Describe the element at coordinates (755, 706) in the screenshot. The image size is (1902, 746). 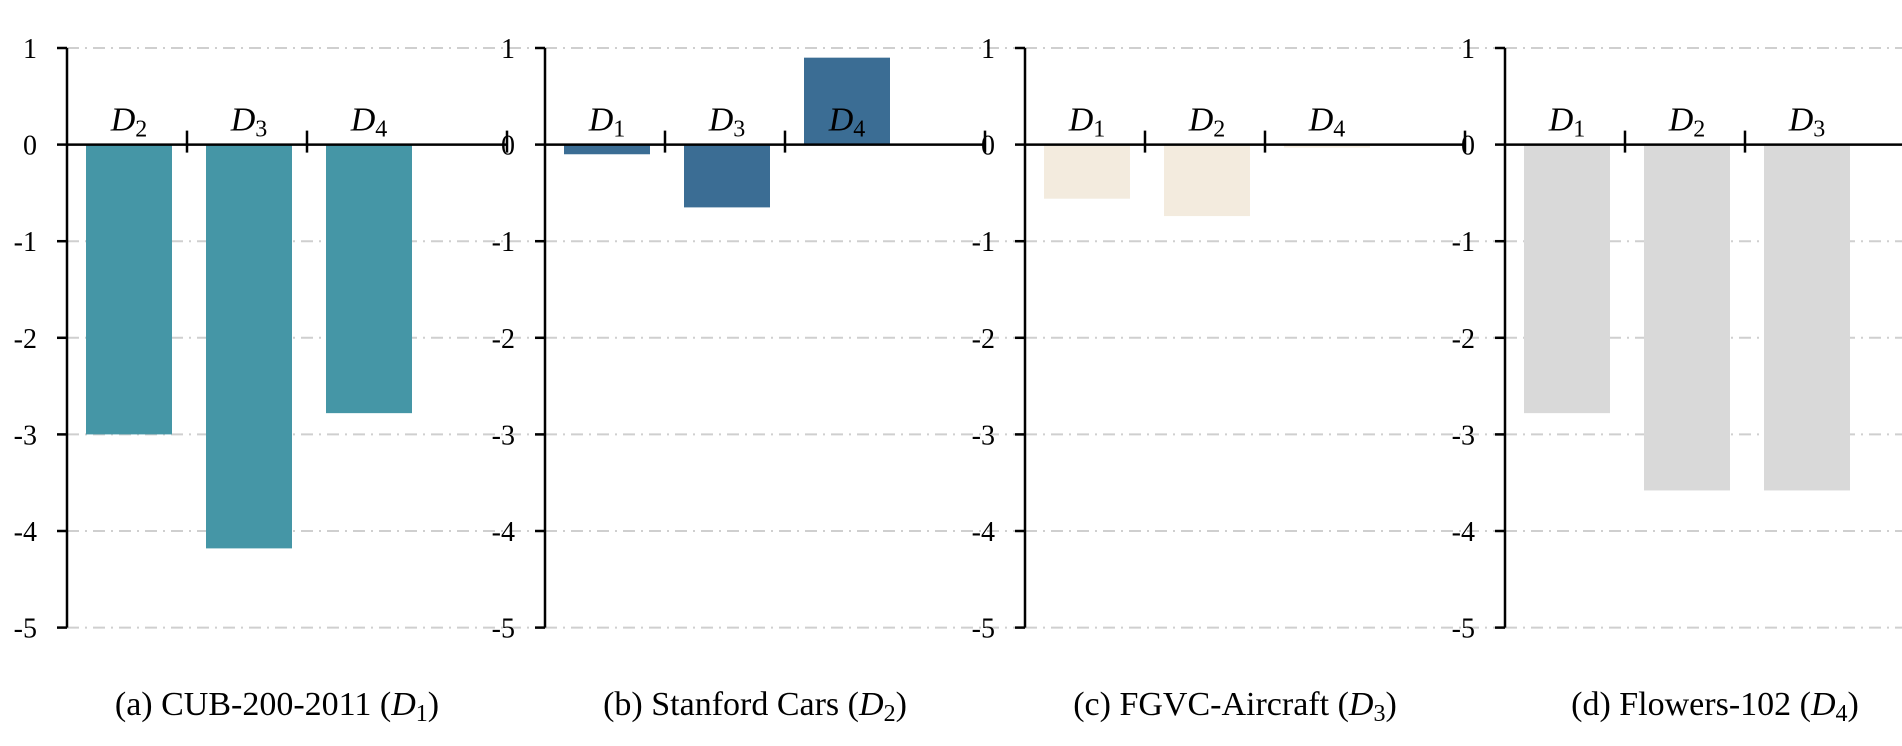
I see `panel-caption: (b) Stanford Cars (D2)` at that location.